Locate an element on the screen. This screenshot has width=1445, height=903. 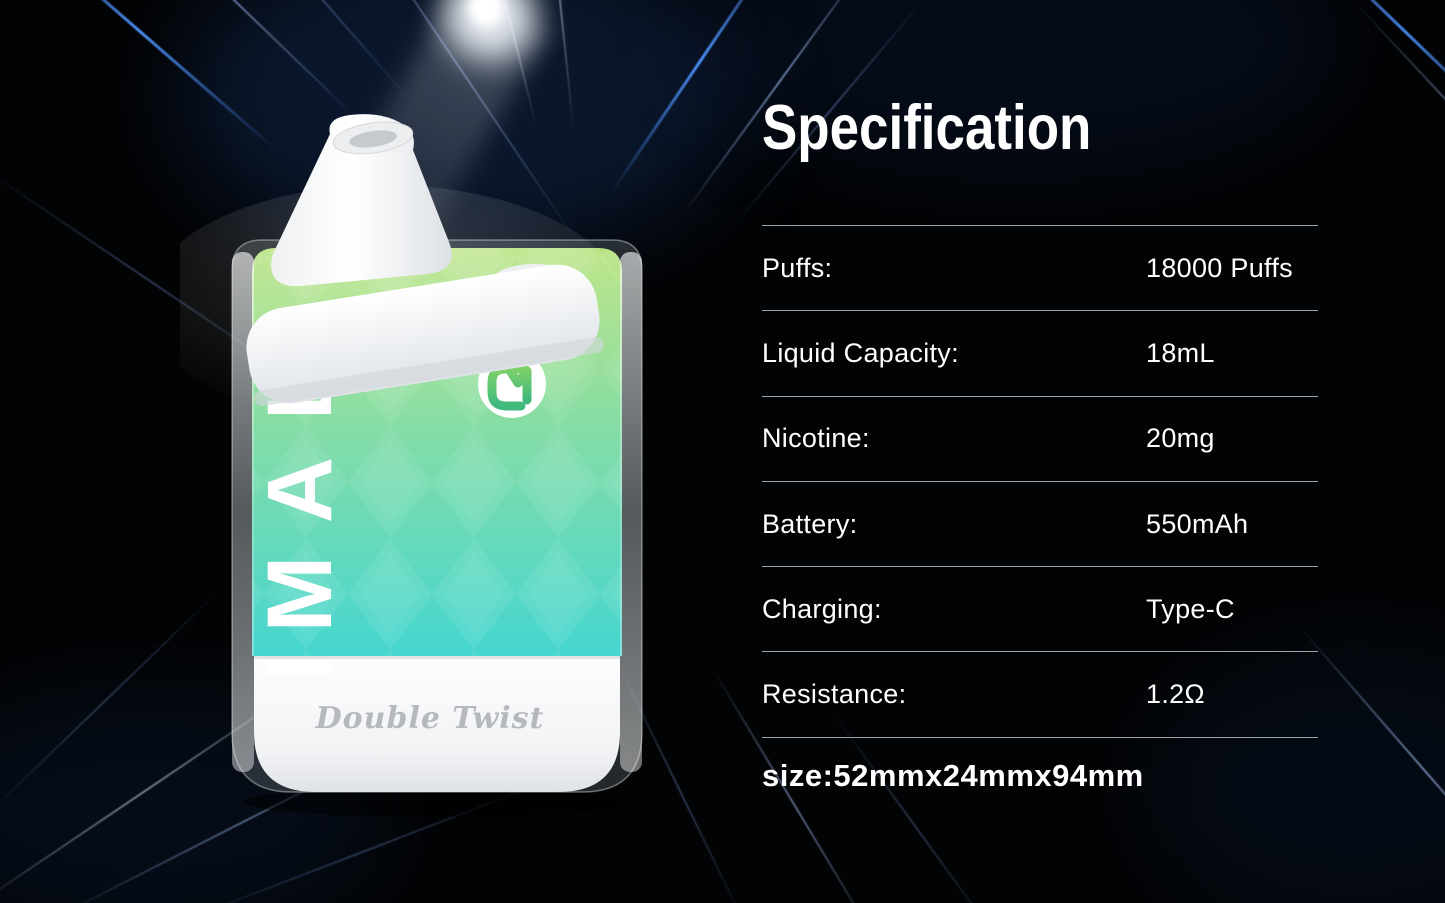
spec-row: Battery: 550mAh is located at coordinates (1040, 525).